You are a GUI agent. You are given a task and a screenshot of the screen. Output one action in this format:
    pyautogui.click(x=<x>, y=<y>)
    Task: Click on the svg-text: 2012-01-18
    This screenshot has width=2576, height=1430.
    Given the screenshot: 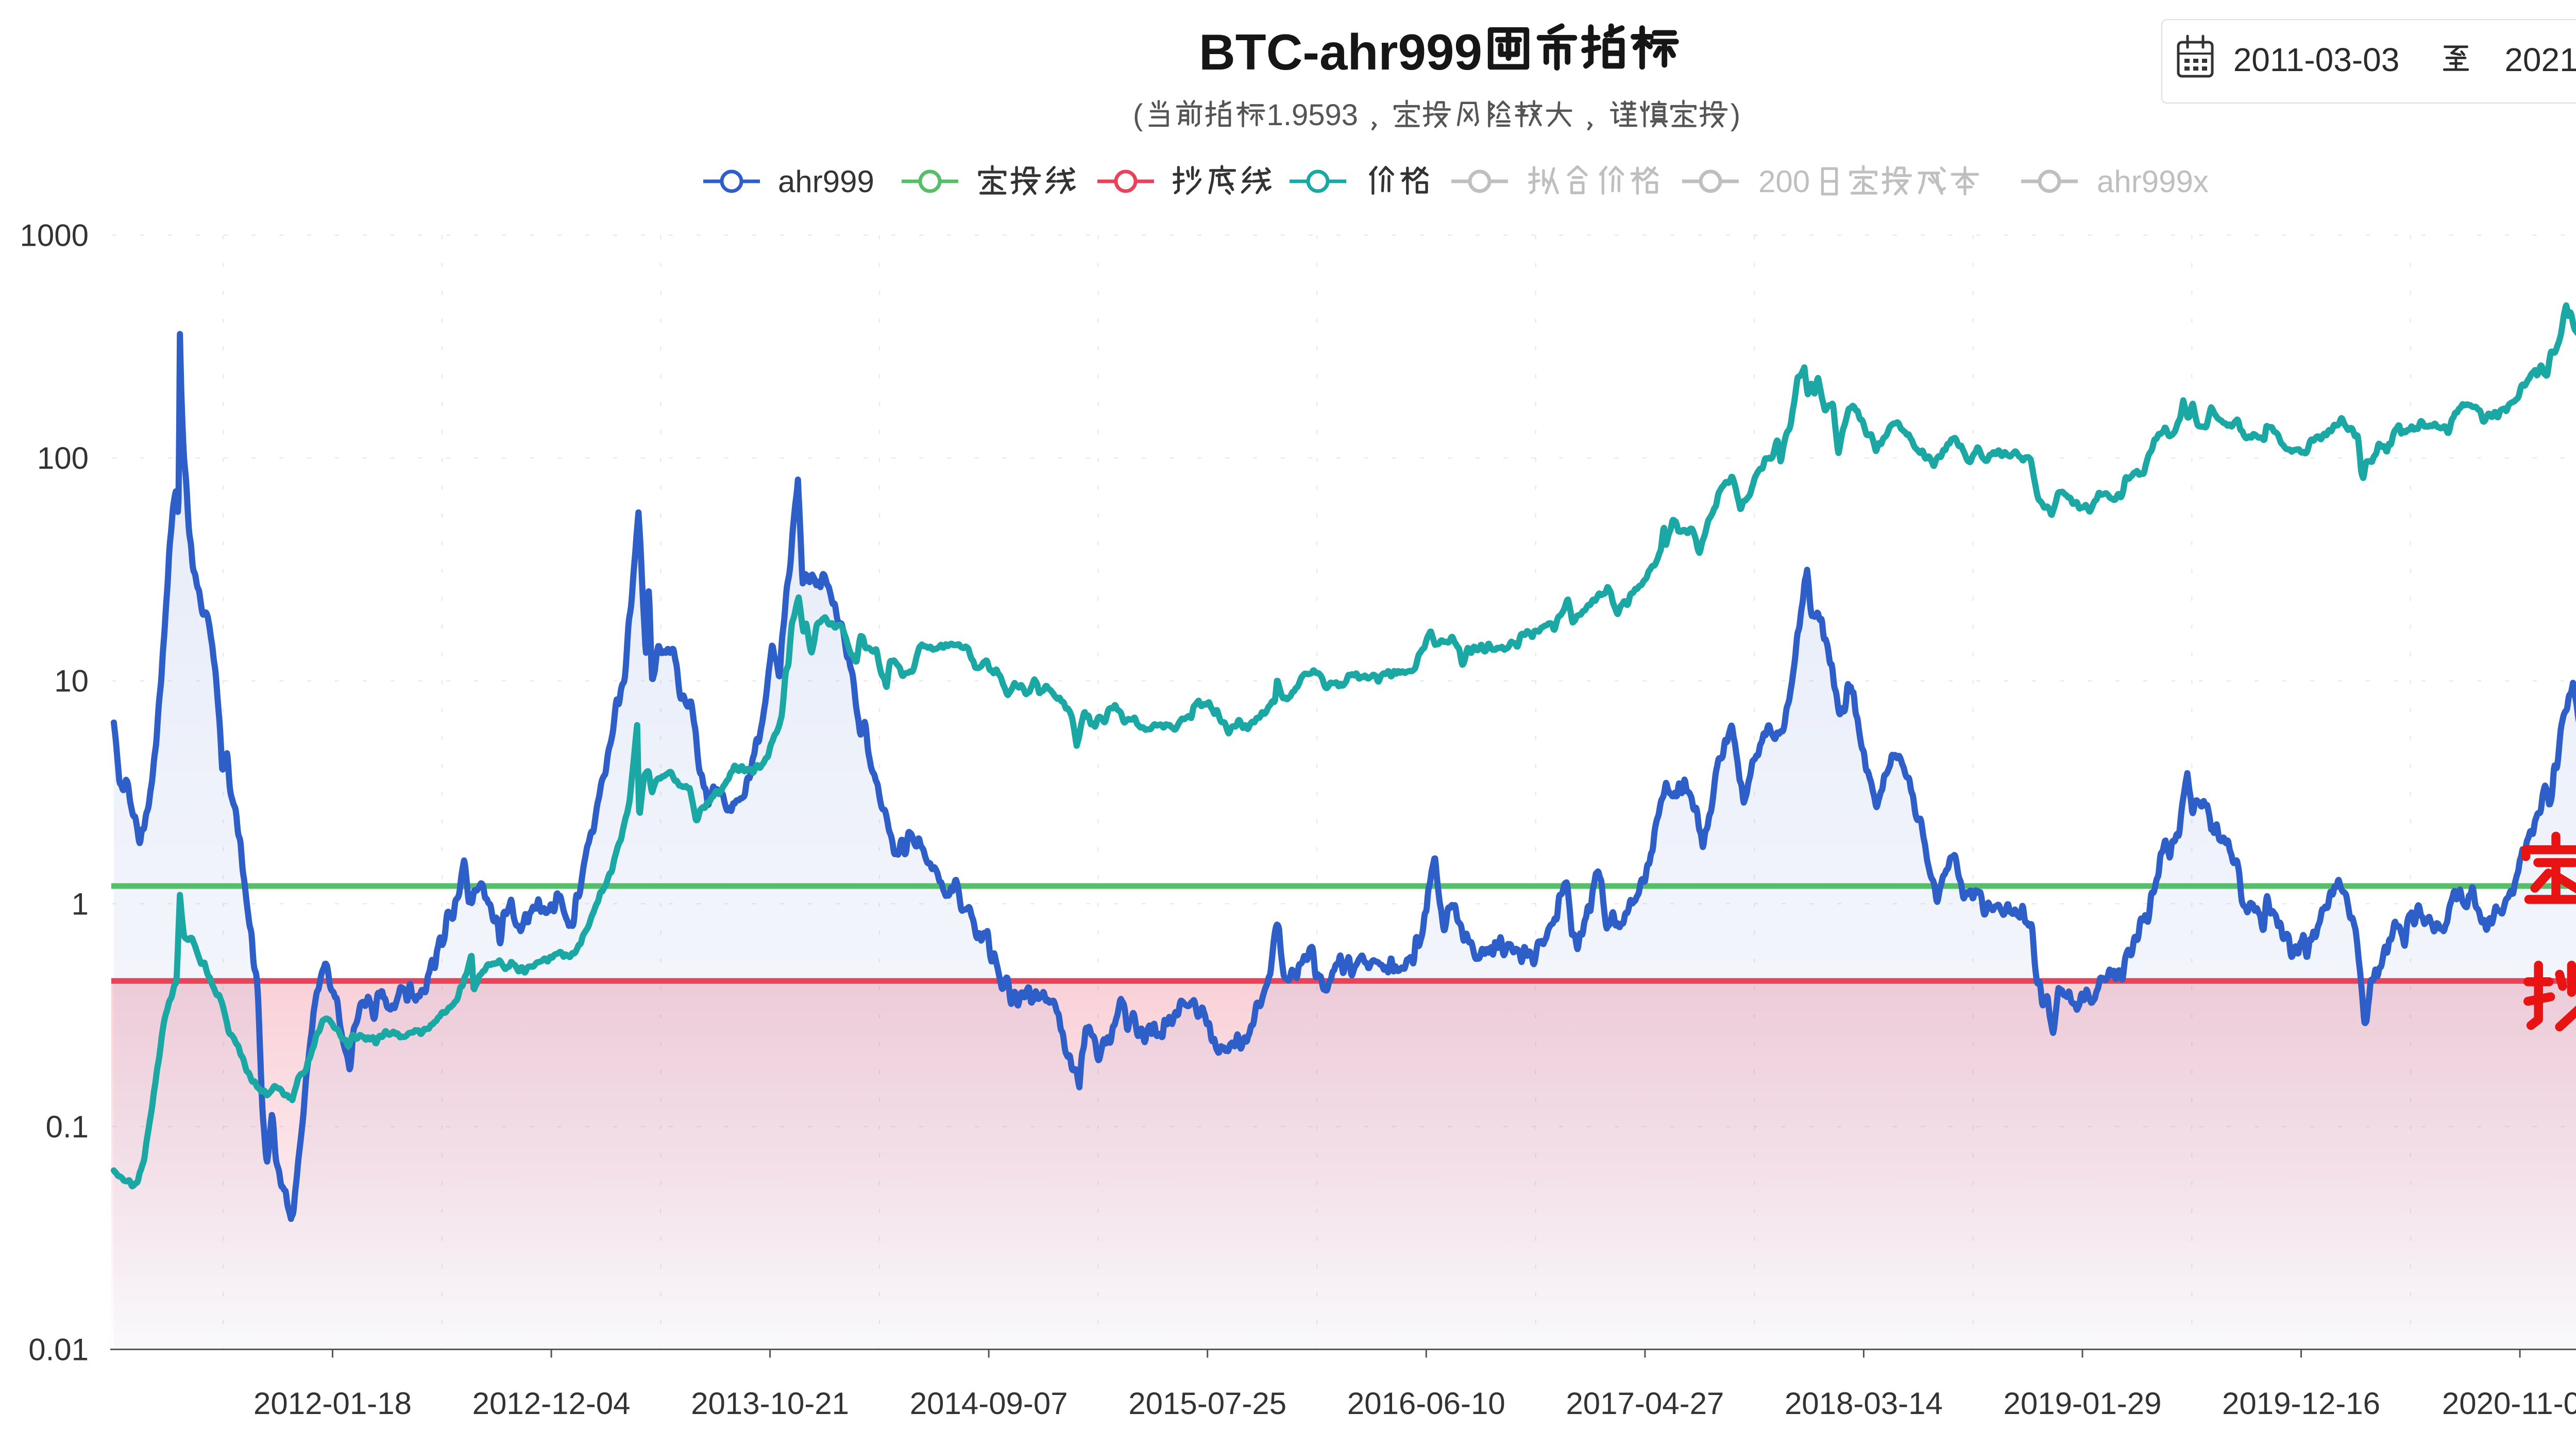 What is the action you would take?
    pyautogui.click(x=332, y=1403)
    